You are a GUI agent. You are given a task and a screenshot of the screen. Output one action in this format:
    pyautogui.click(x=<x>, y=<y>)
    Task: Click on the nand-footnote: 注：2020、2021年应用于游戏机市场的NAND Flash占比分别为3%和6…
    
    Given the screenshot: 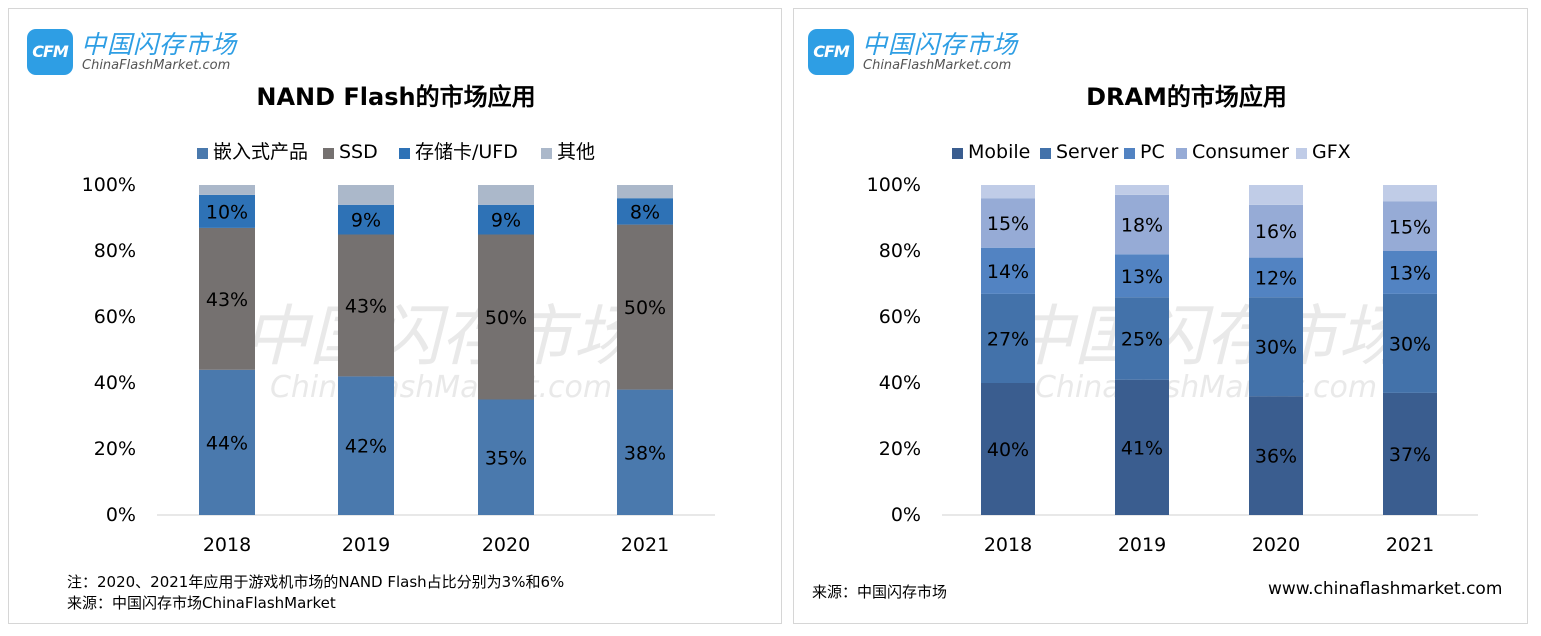 What is the action you would take?
    pyautogui.click(x=316, y=582)
    